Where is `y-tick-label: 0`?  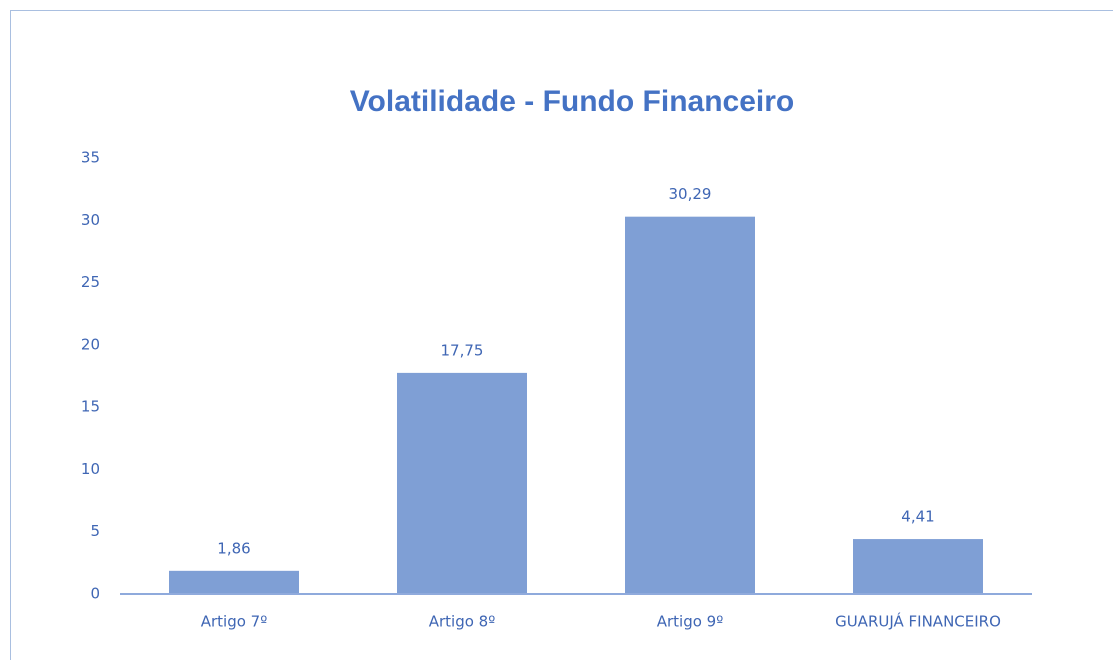
y-tick-label: 0 is located at coordinates (95, 594).